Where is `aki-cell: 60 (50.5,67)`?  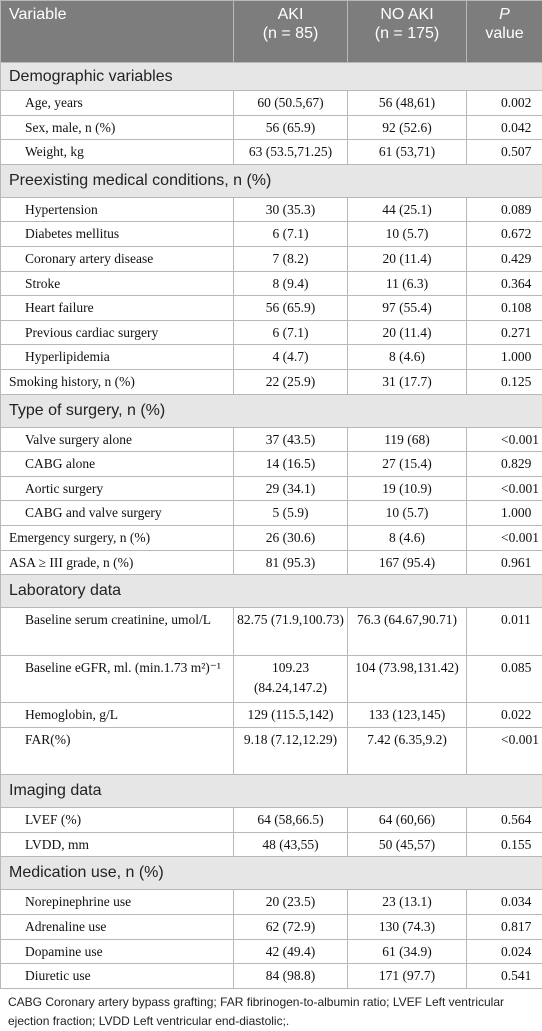
aki-cell: 60 (50.5,67) is located at coordinates (291, 103).